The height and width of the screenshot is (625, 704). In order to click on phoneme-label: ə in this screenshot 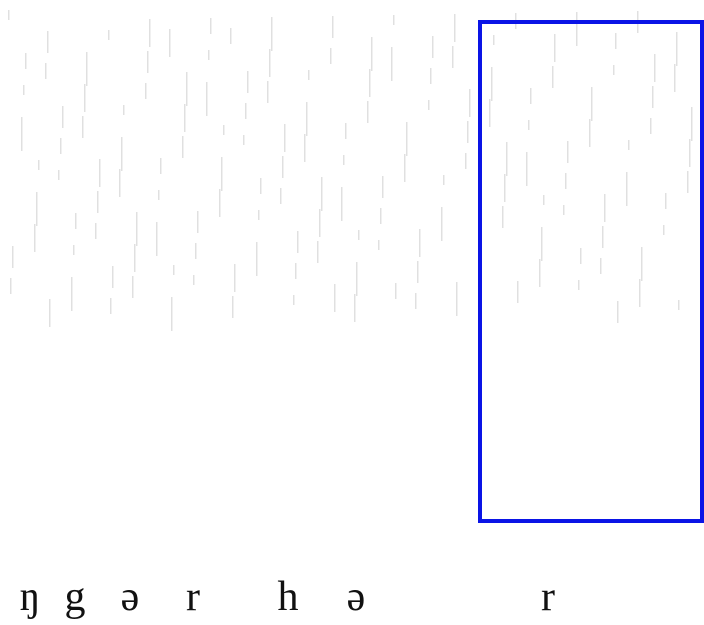, I will do `click(130, 597)`.